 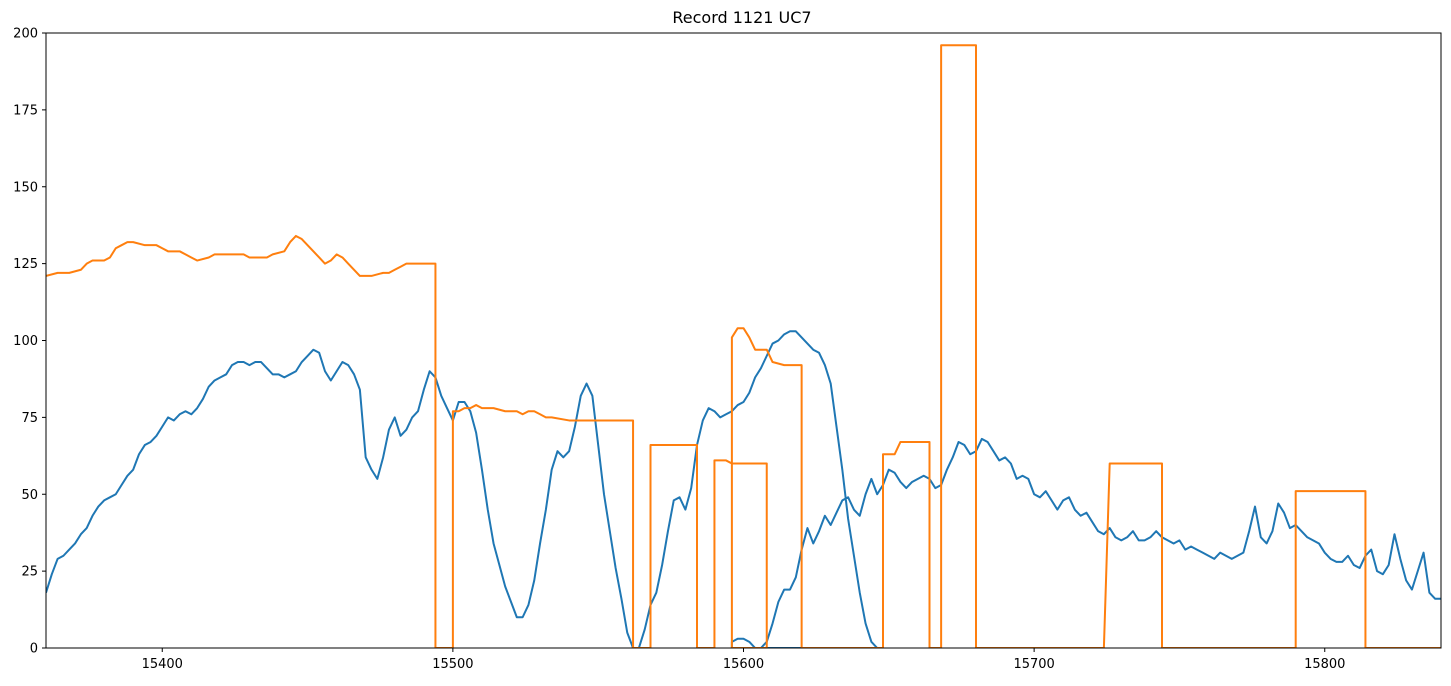 I want to click on y-tick-label: 175, so click(x=25, y=110).